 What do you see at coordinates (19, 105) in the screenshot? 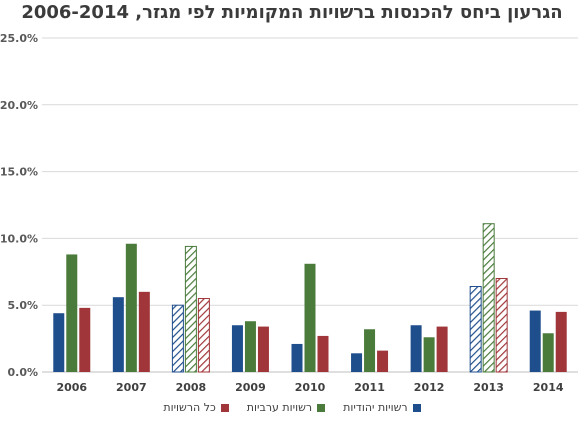
I see `y-tick-label: 20.0%` at bounding box center [19, 105].